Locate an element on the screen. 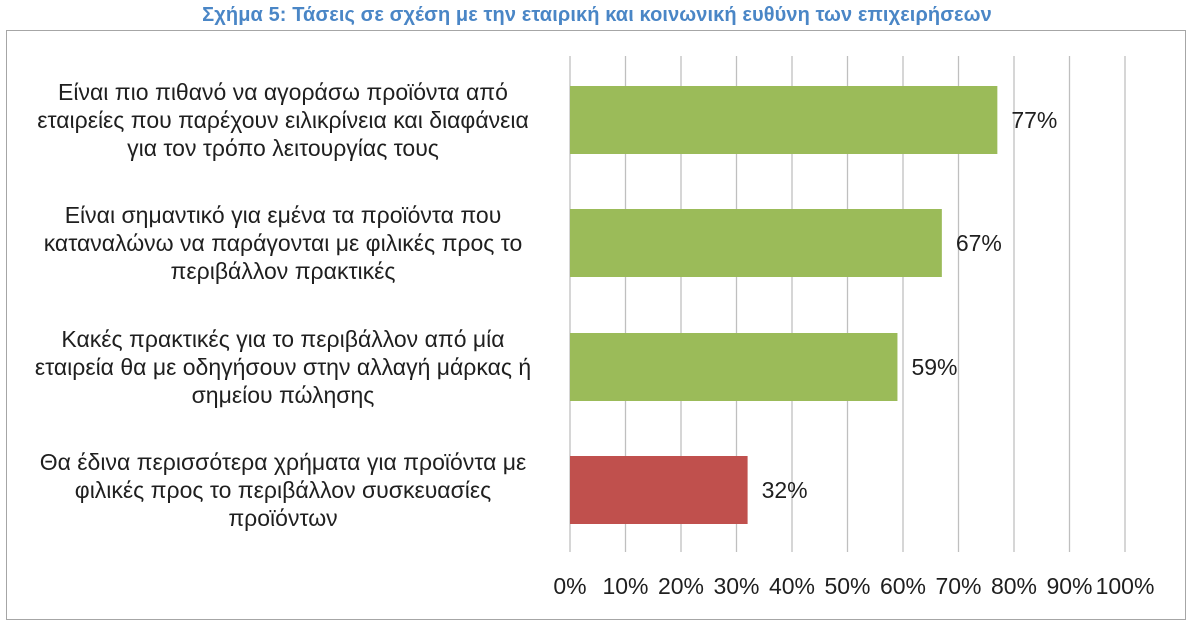 The width and height of the screenshot is (1194, 629). category-label-1-line-2: περιβάλλον πρακτικές is located at coordinates (283, 271).